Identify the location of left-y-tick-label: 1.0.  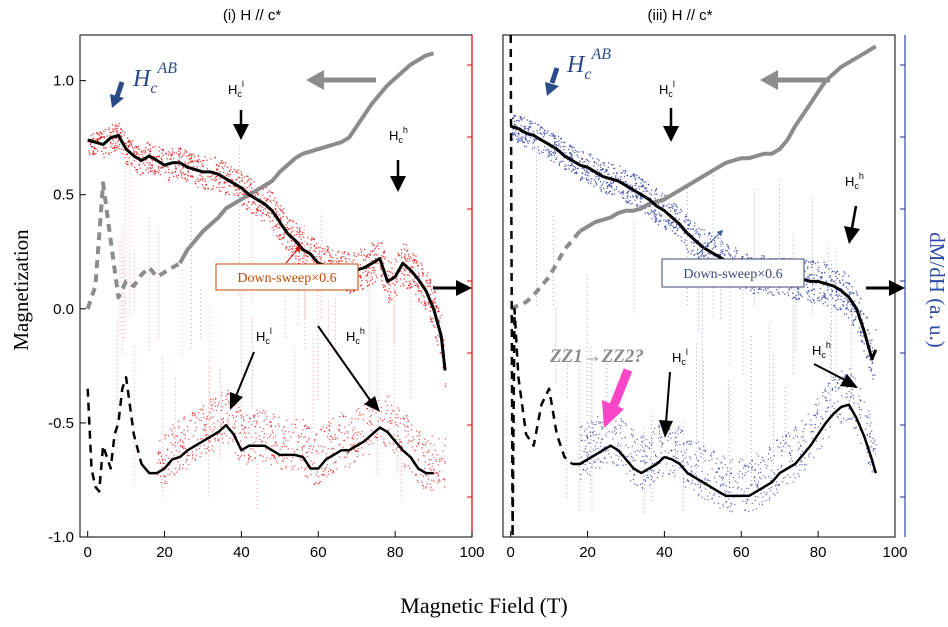
(63, 81).